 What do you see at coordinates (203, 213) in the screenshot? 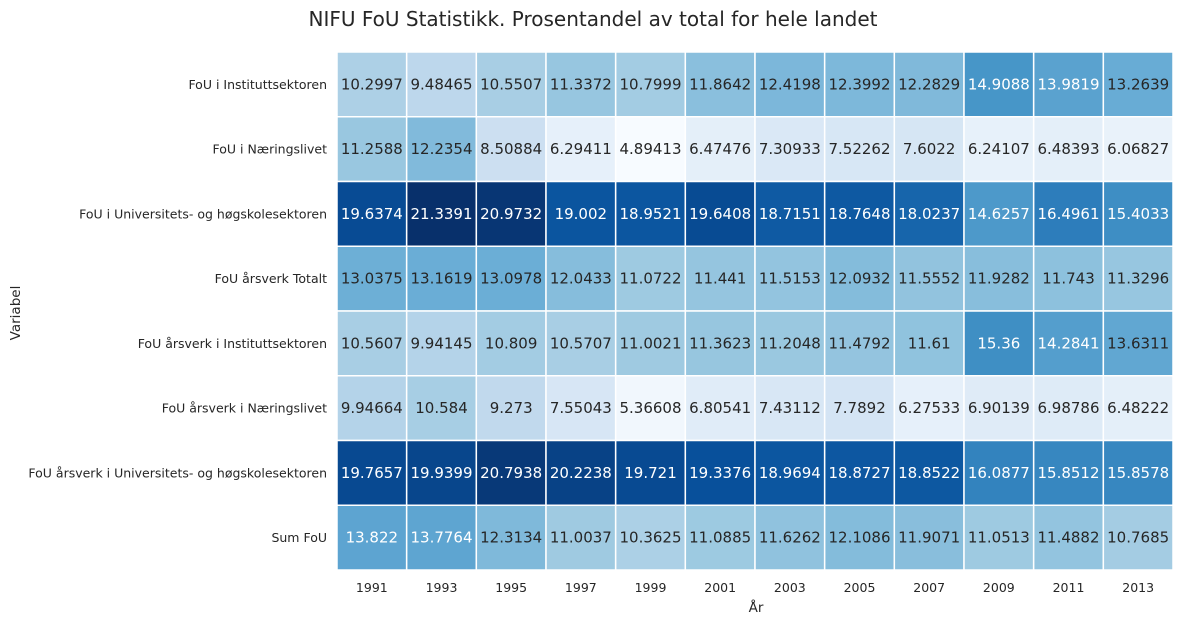
I see `y-tick-label: FoU i Universitets- og høgskolesektoren` at bounding box center [203, 213].